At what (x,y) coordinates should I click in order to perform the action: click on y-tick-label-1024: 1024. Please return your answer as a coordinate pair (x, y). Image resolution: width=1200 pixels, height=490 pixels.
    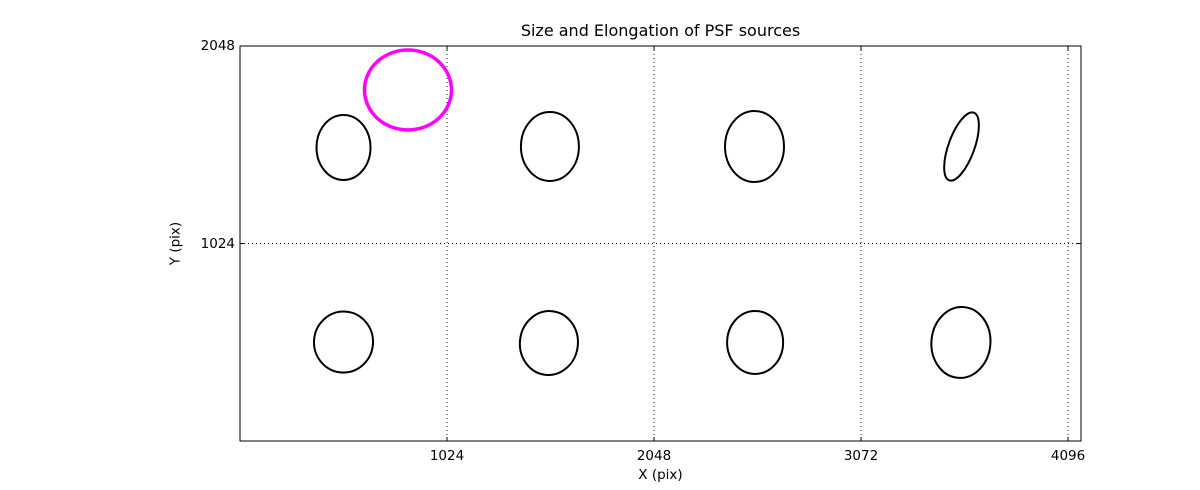
    Looking at the image, I should click on (217, 243).